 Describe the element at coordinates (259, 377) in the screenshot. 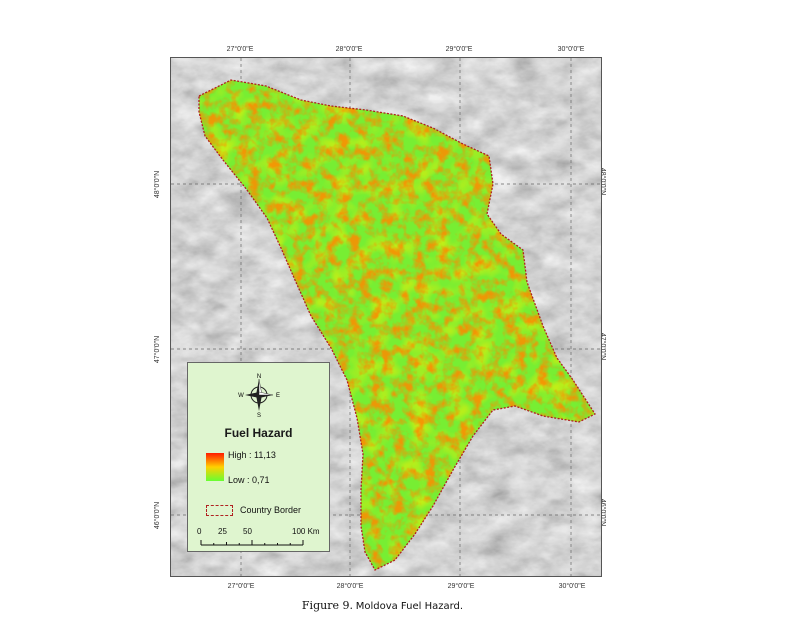

I see `compass-n: N` at that location.